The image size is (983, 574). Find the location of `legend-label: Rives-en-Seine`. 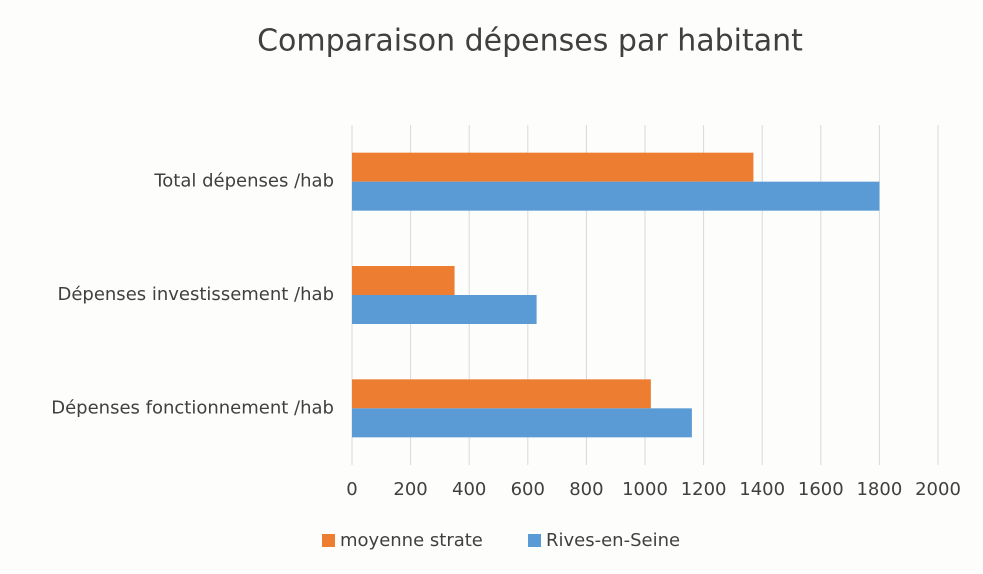

legend-label: Rives-en-Seine is located at coordinates (613, 540).